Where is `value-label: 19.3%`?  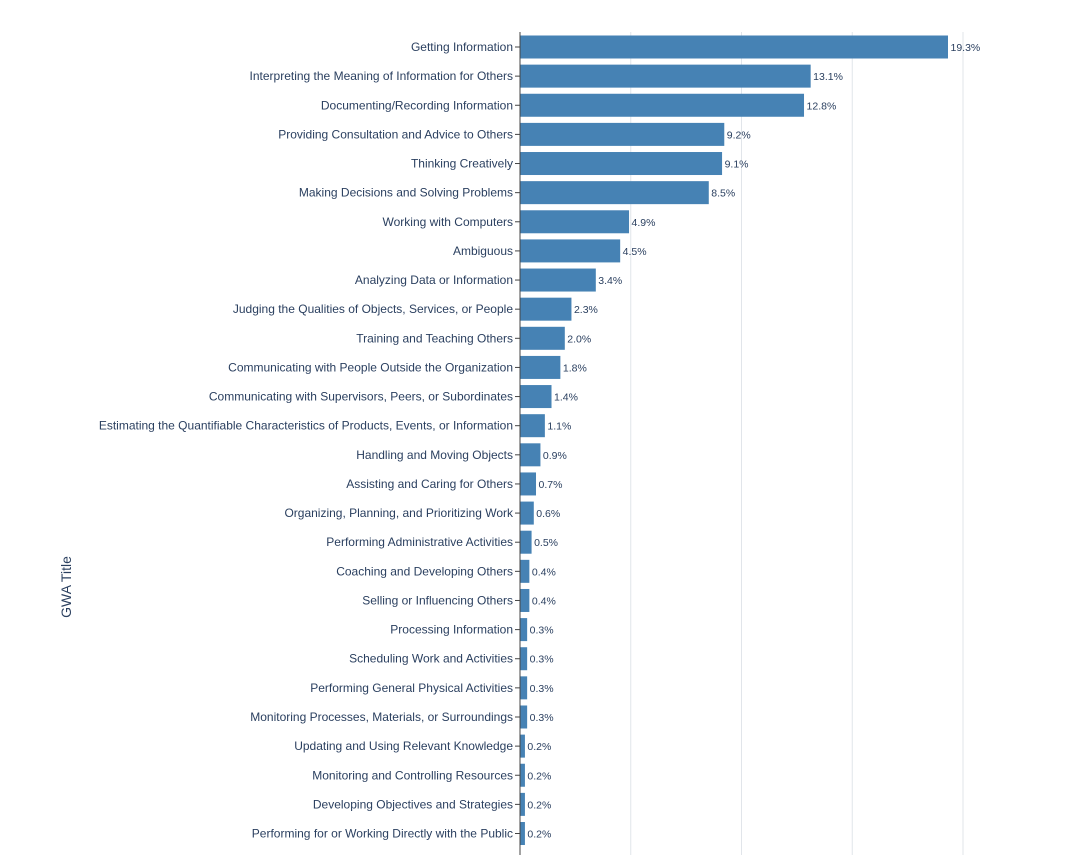
value-label: 19.3% is located at coordinates (965, 48).